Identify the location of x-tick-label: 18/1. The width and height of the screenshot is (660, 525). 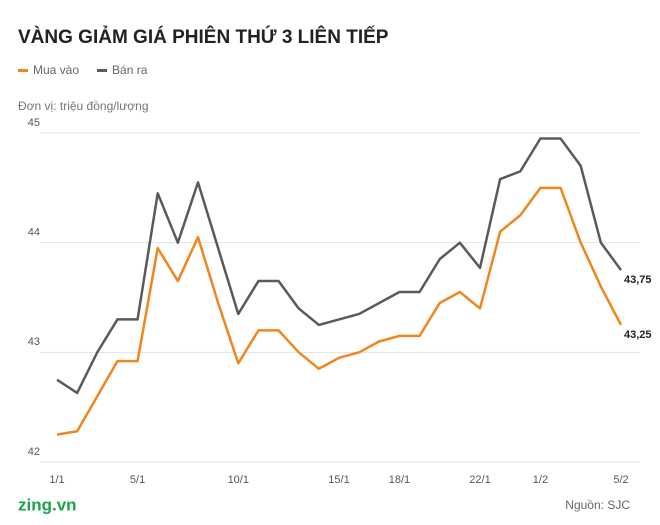
(399, 480).